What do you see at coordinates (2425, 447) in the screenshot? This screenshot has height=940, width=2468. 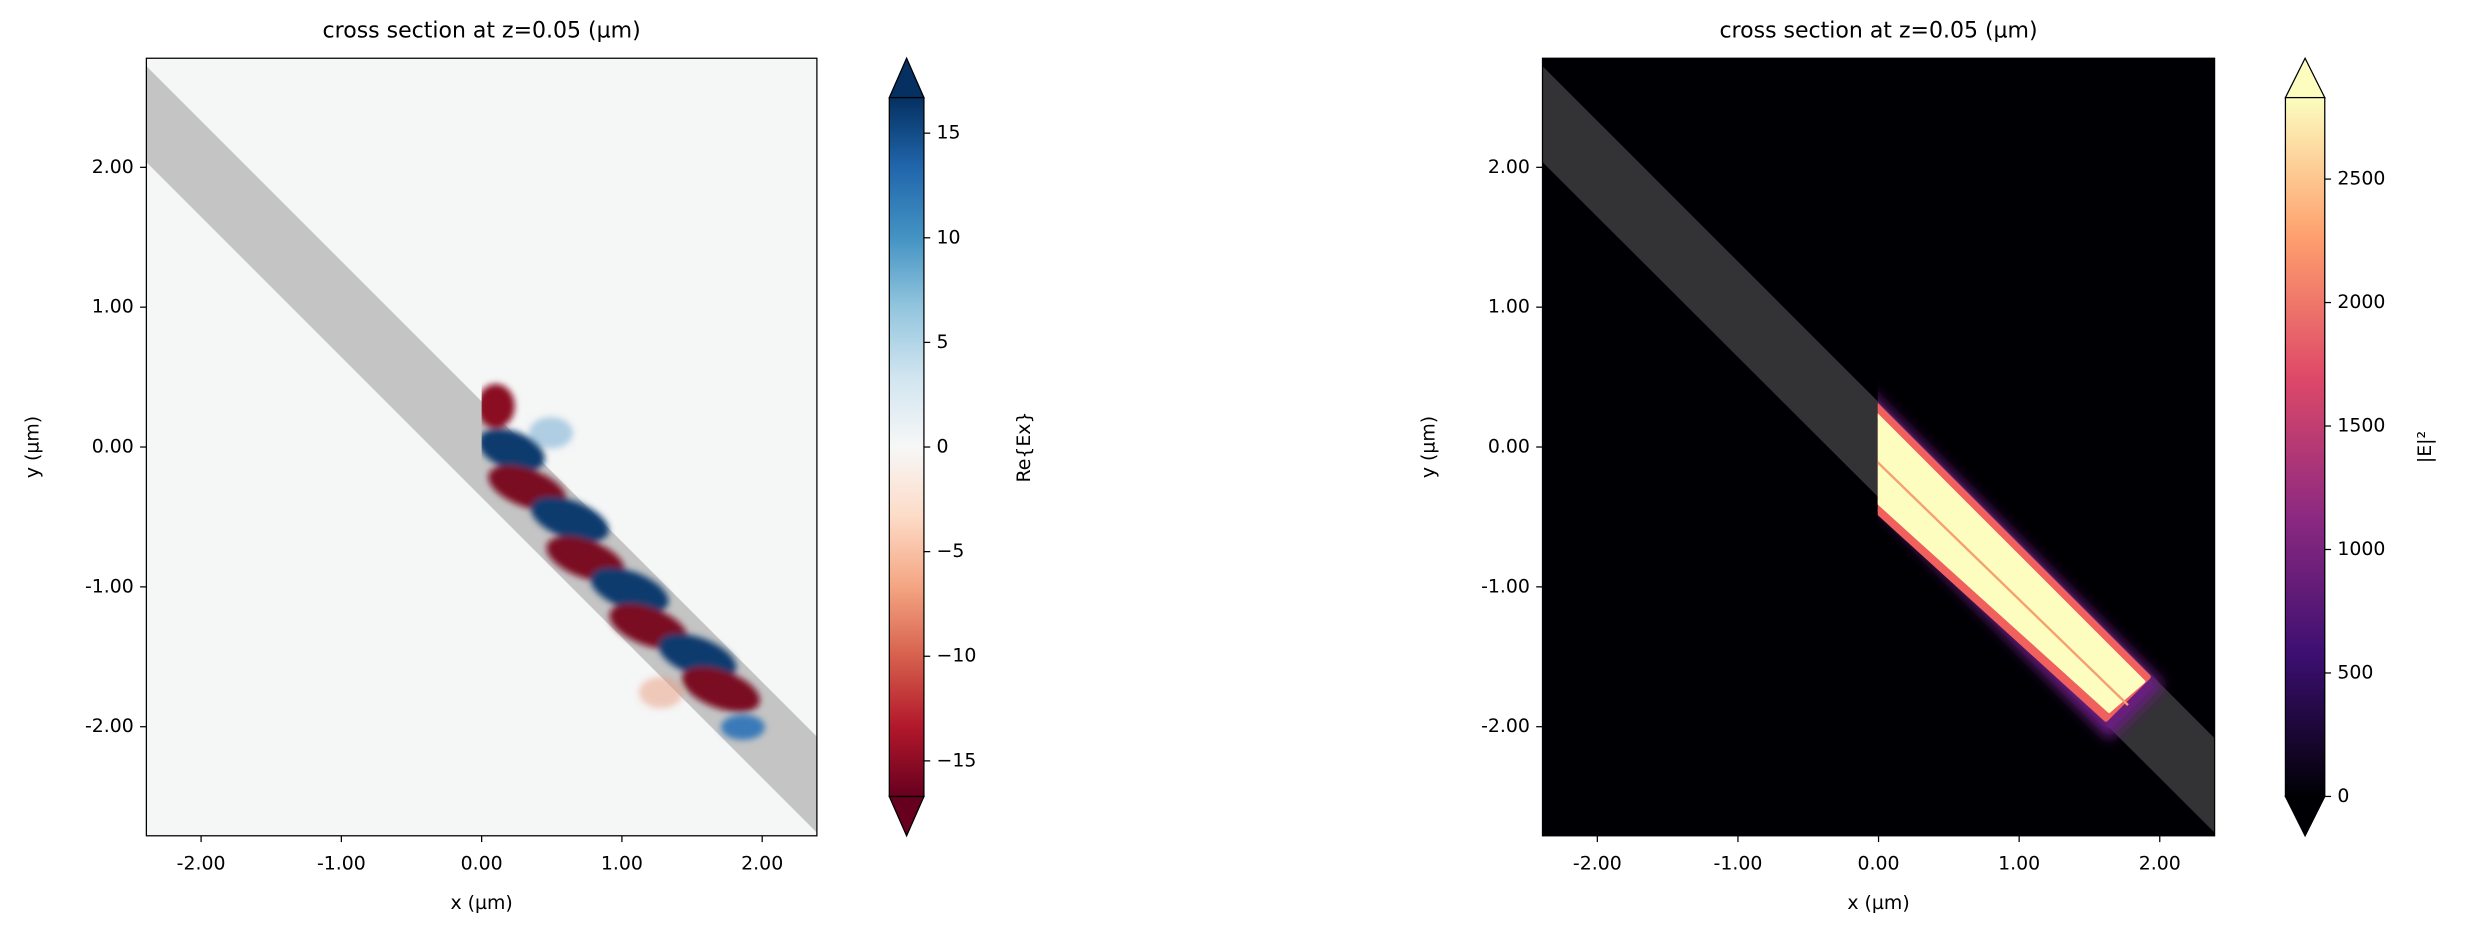 I see `colorbar-label: |E|²` at bounding box center [2425, 447].